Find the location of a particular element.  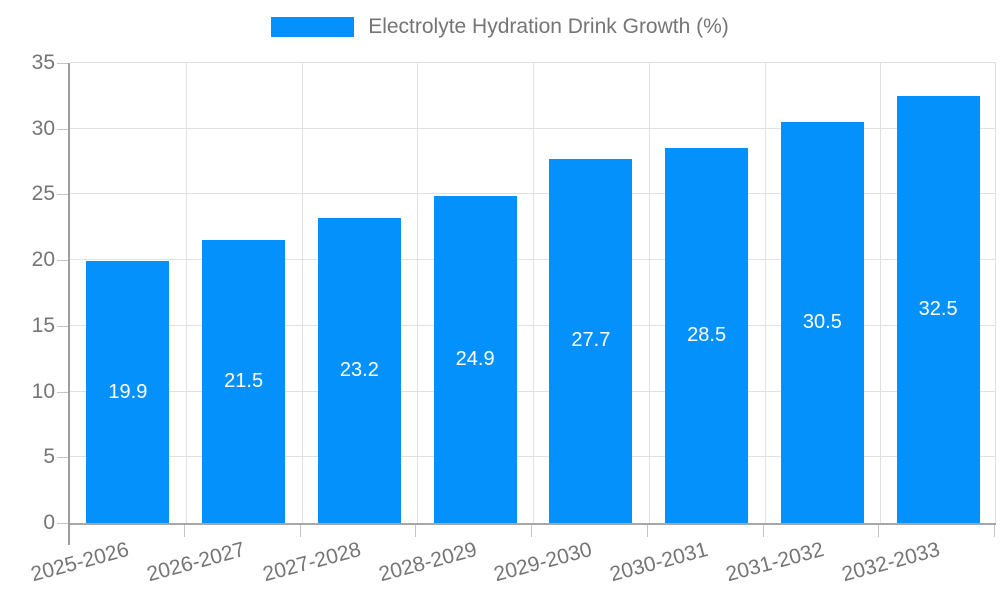

bar: 27.7 is located at coordinates (591, 340).